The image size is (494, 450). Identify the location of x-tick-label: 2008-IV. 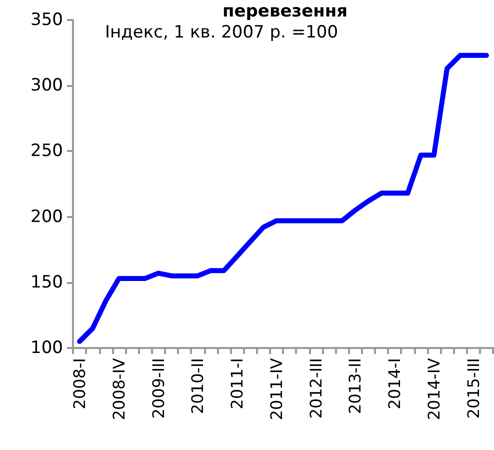
(118, 389).